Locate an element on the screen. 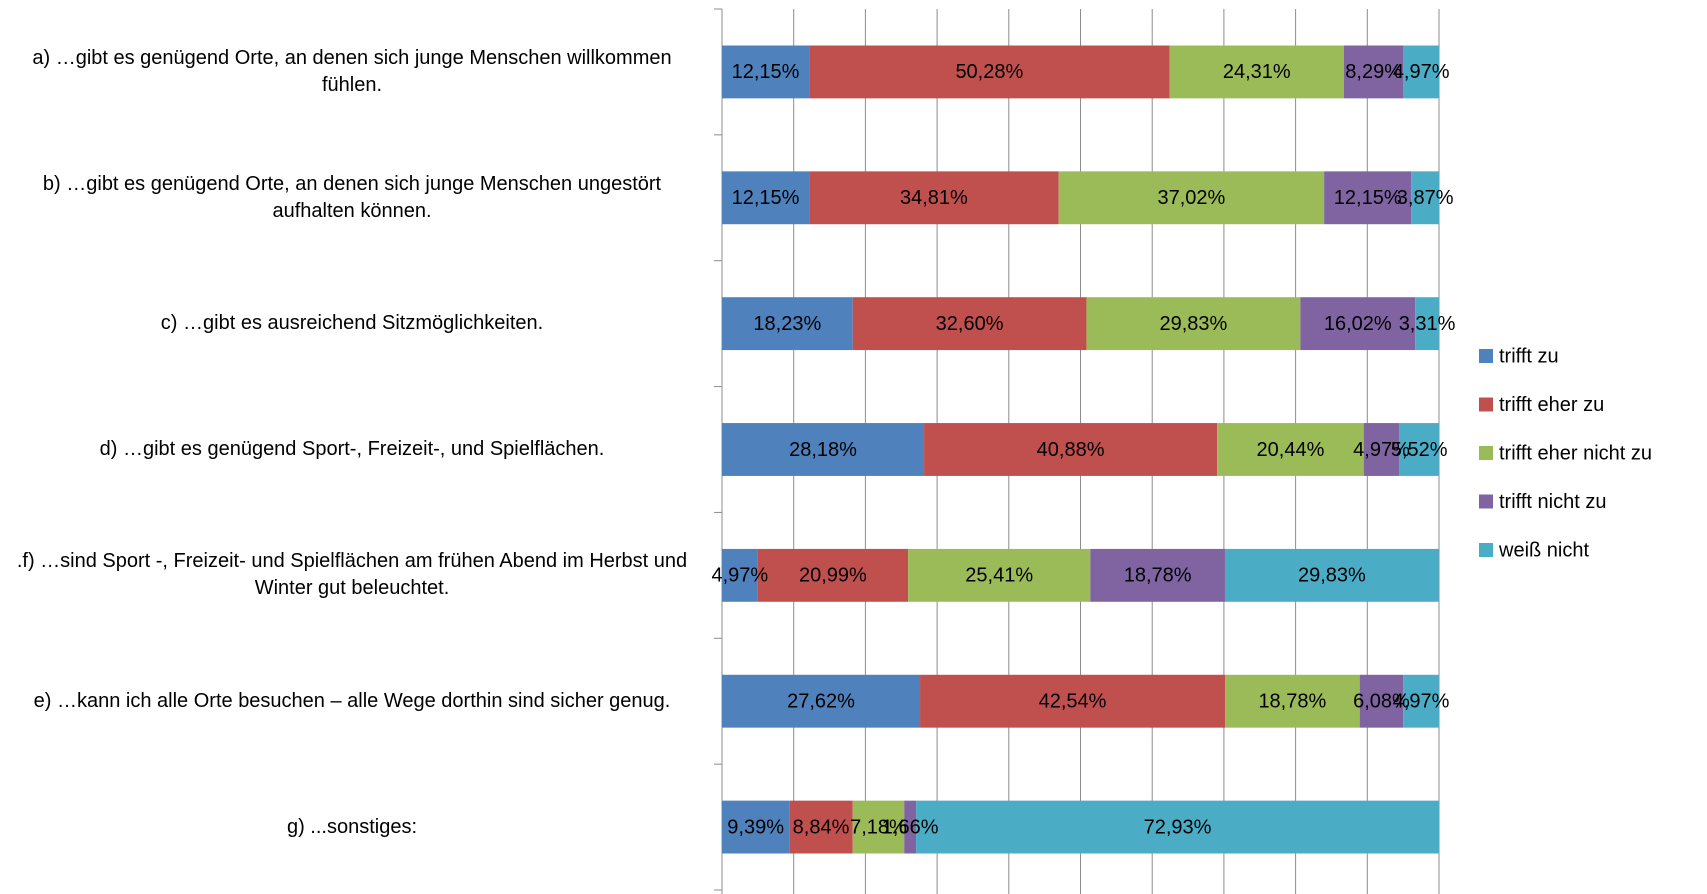 The height and width of the screenshot is (894, 1707). data-label: 18,23% is located at coordinates (787, 324).